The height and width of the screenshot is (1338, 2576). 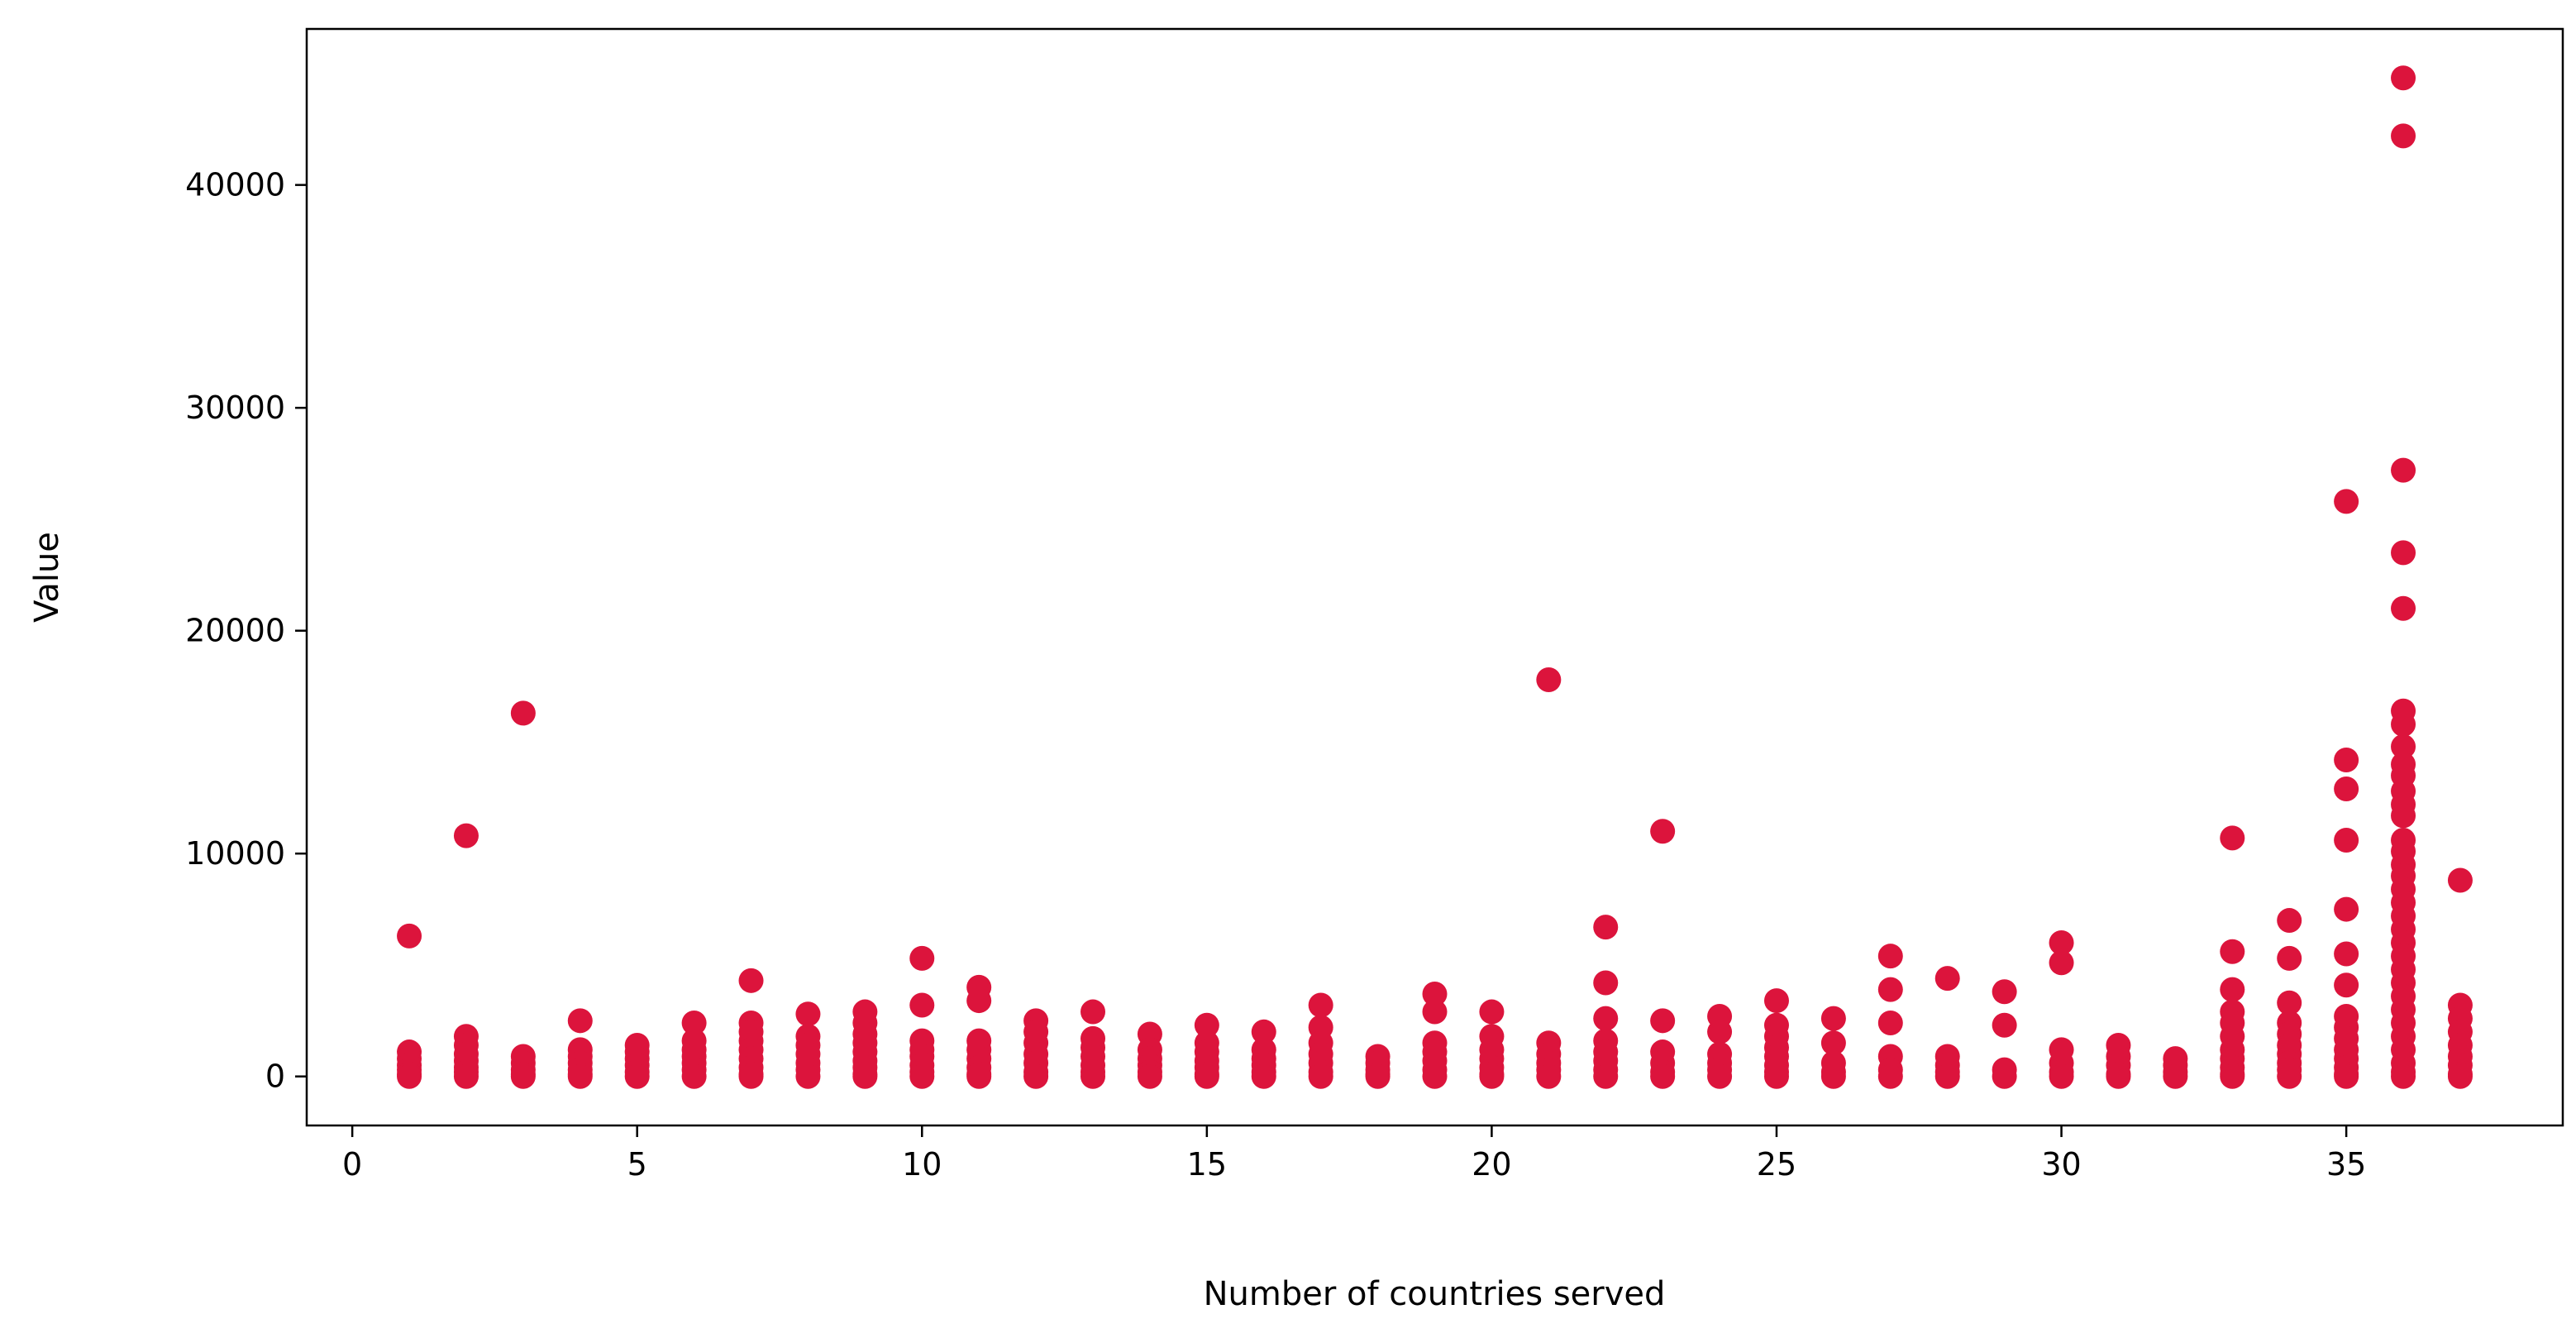 I want to click on y-tick-label: 40000, so click(x=235, y=185).